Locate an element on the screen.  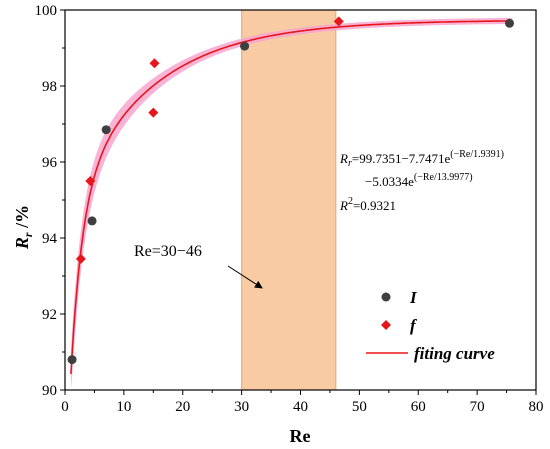
legend-label-I: I is located at coordinates (413, 297).